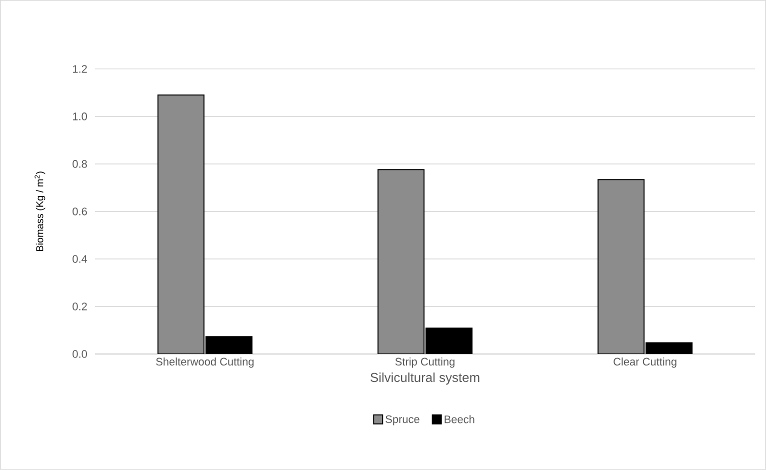 The image size is (766, 470). What do you see at coordinates (424, 363) in the screenshot?
I see `x-tick-label: Strip Cutting` at bounding box center [424, 363].